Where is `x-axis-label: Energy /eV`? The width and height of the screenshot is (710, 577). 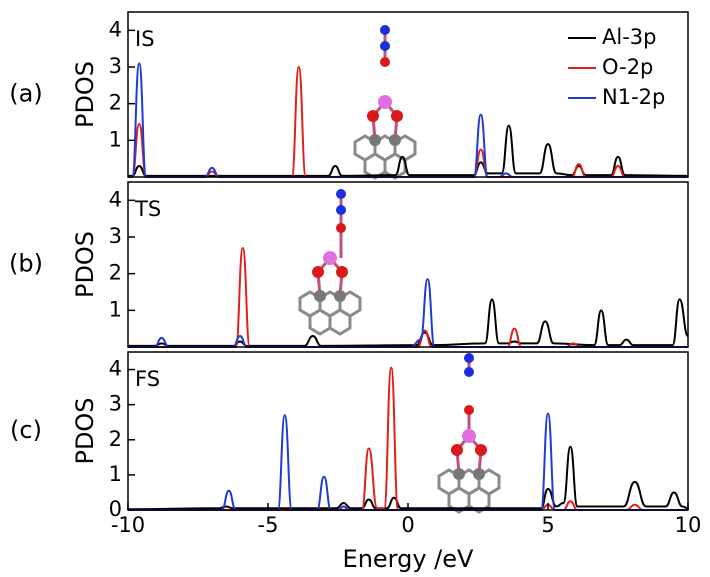
x-axis-label: Energy /eV is located at coordinates (409, 559).